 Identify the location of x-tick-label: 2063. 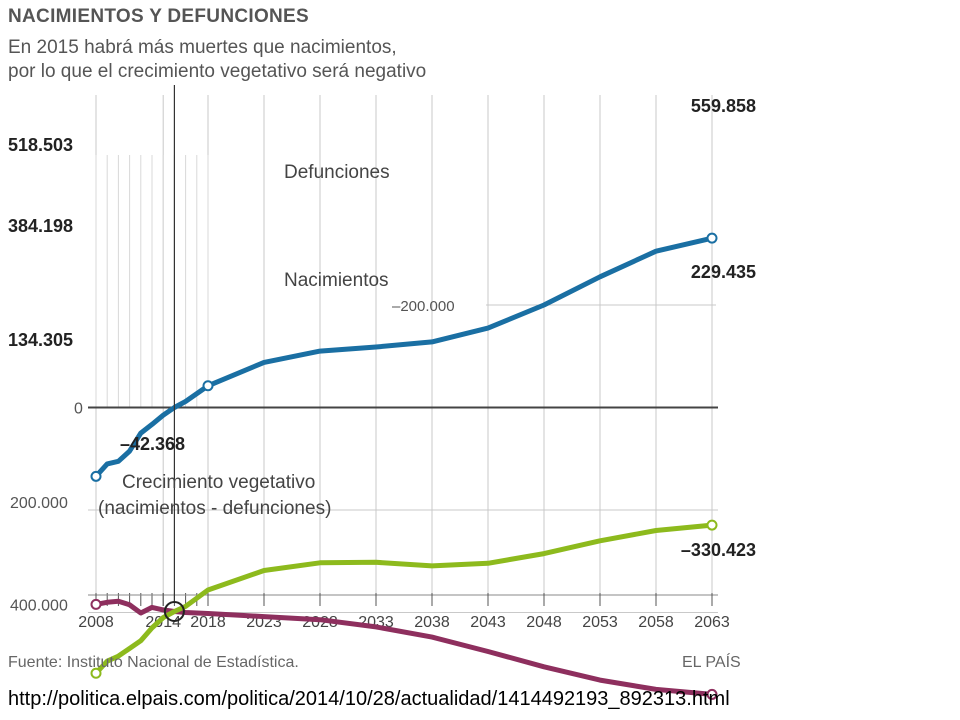
(712, 622).